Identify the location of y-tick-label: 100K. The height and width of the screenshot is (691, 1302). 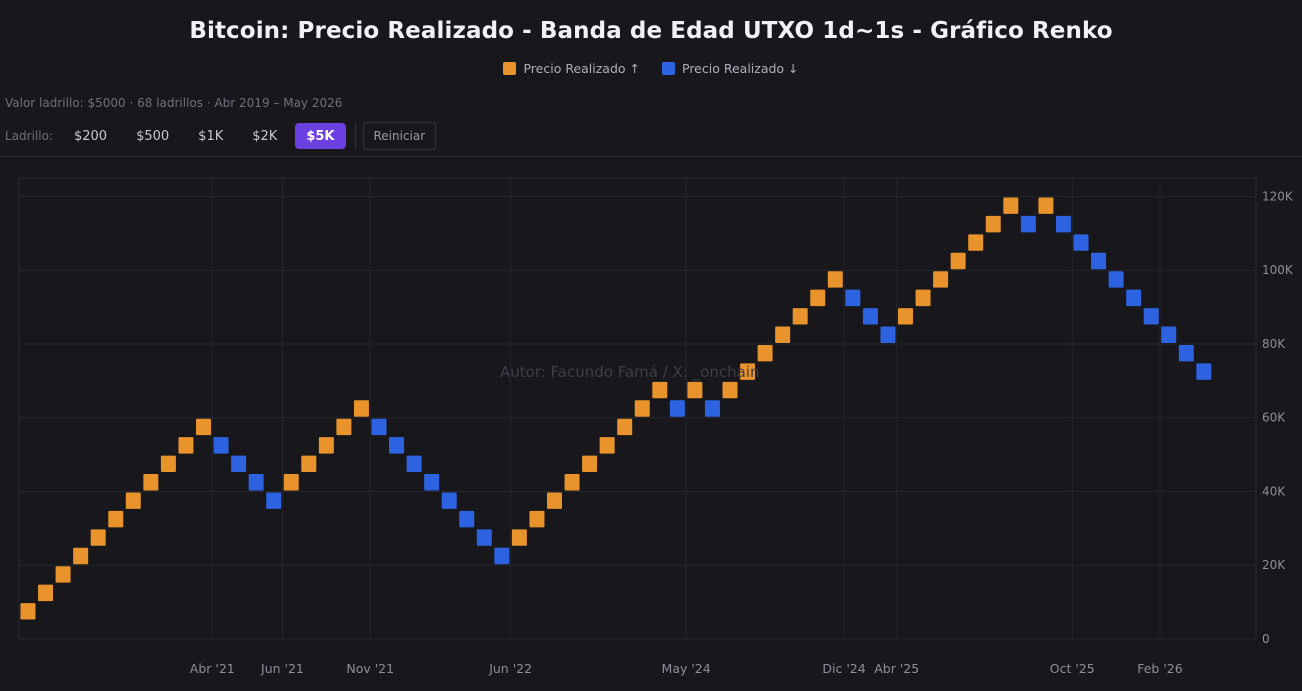
(1278, 270).